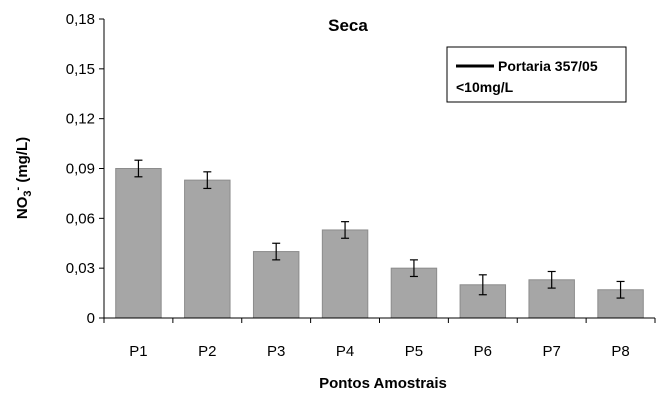 The image size is (657, 394). I want to click on y-axis-label-main: NO, so click(22, 207).